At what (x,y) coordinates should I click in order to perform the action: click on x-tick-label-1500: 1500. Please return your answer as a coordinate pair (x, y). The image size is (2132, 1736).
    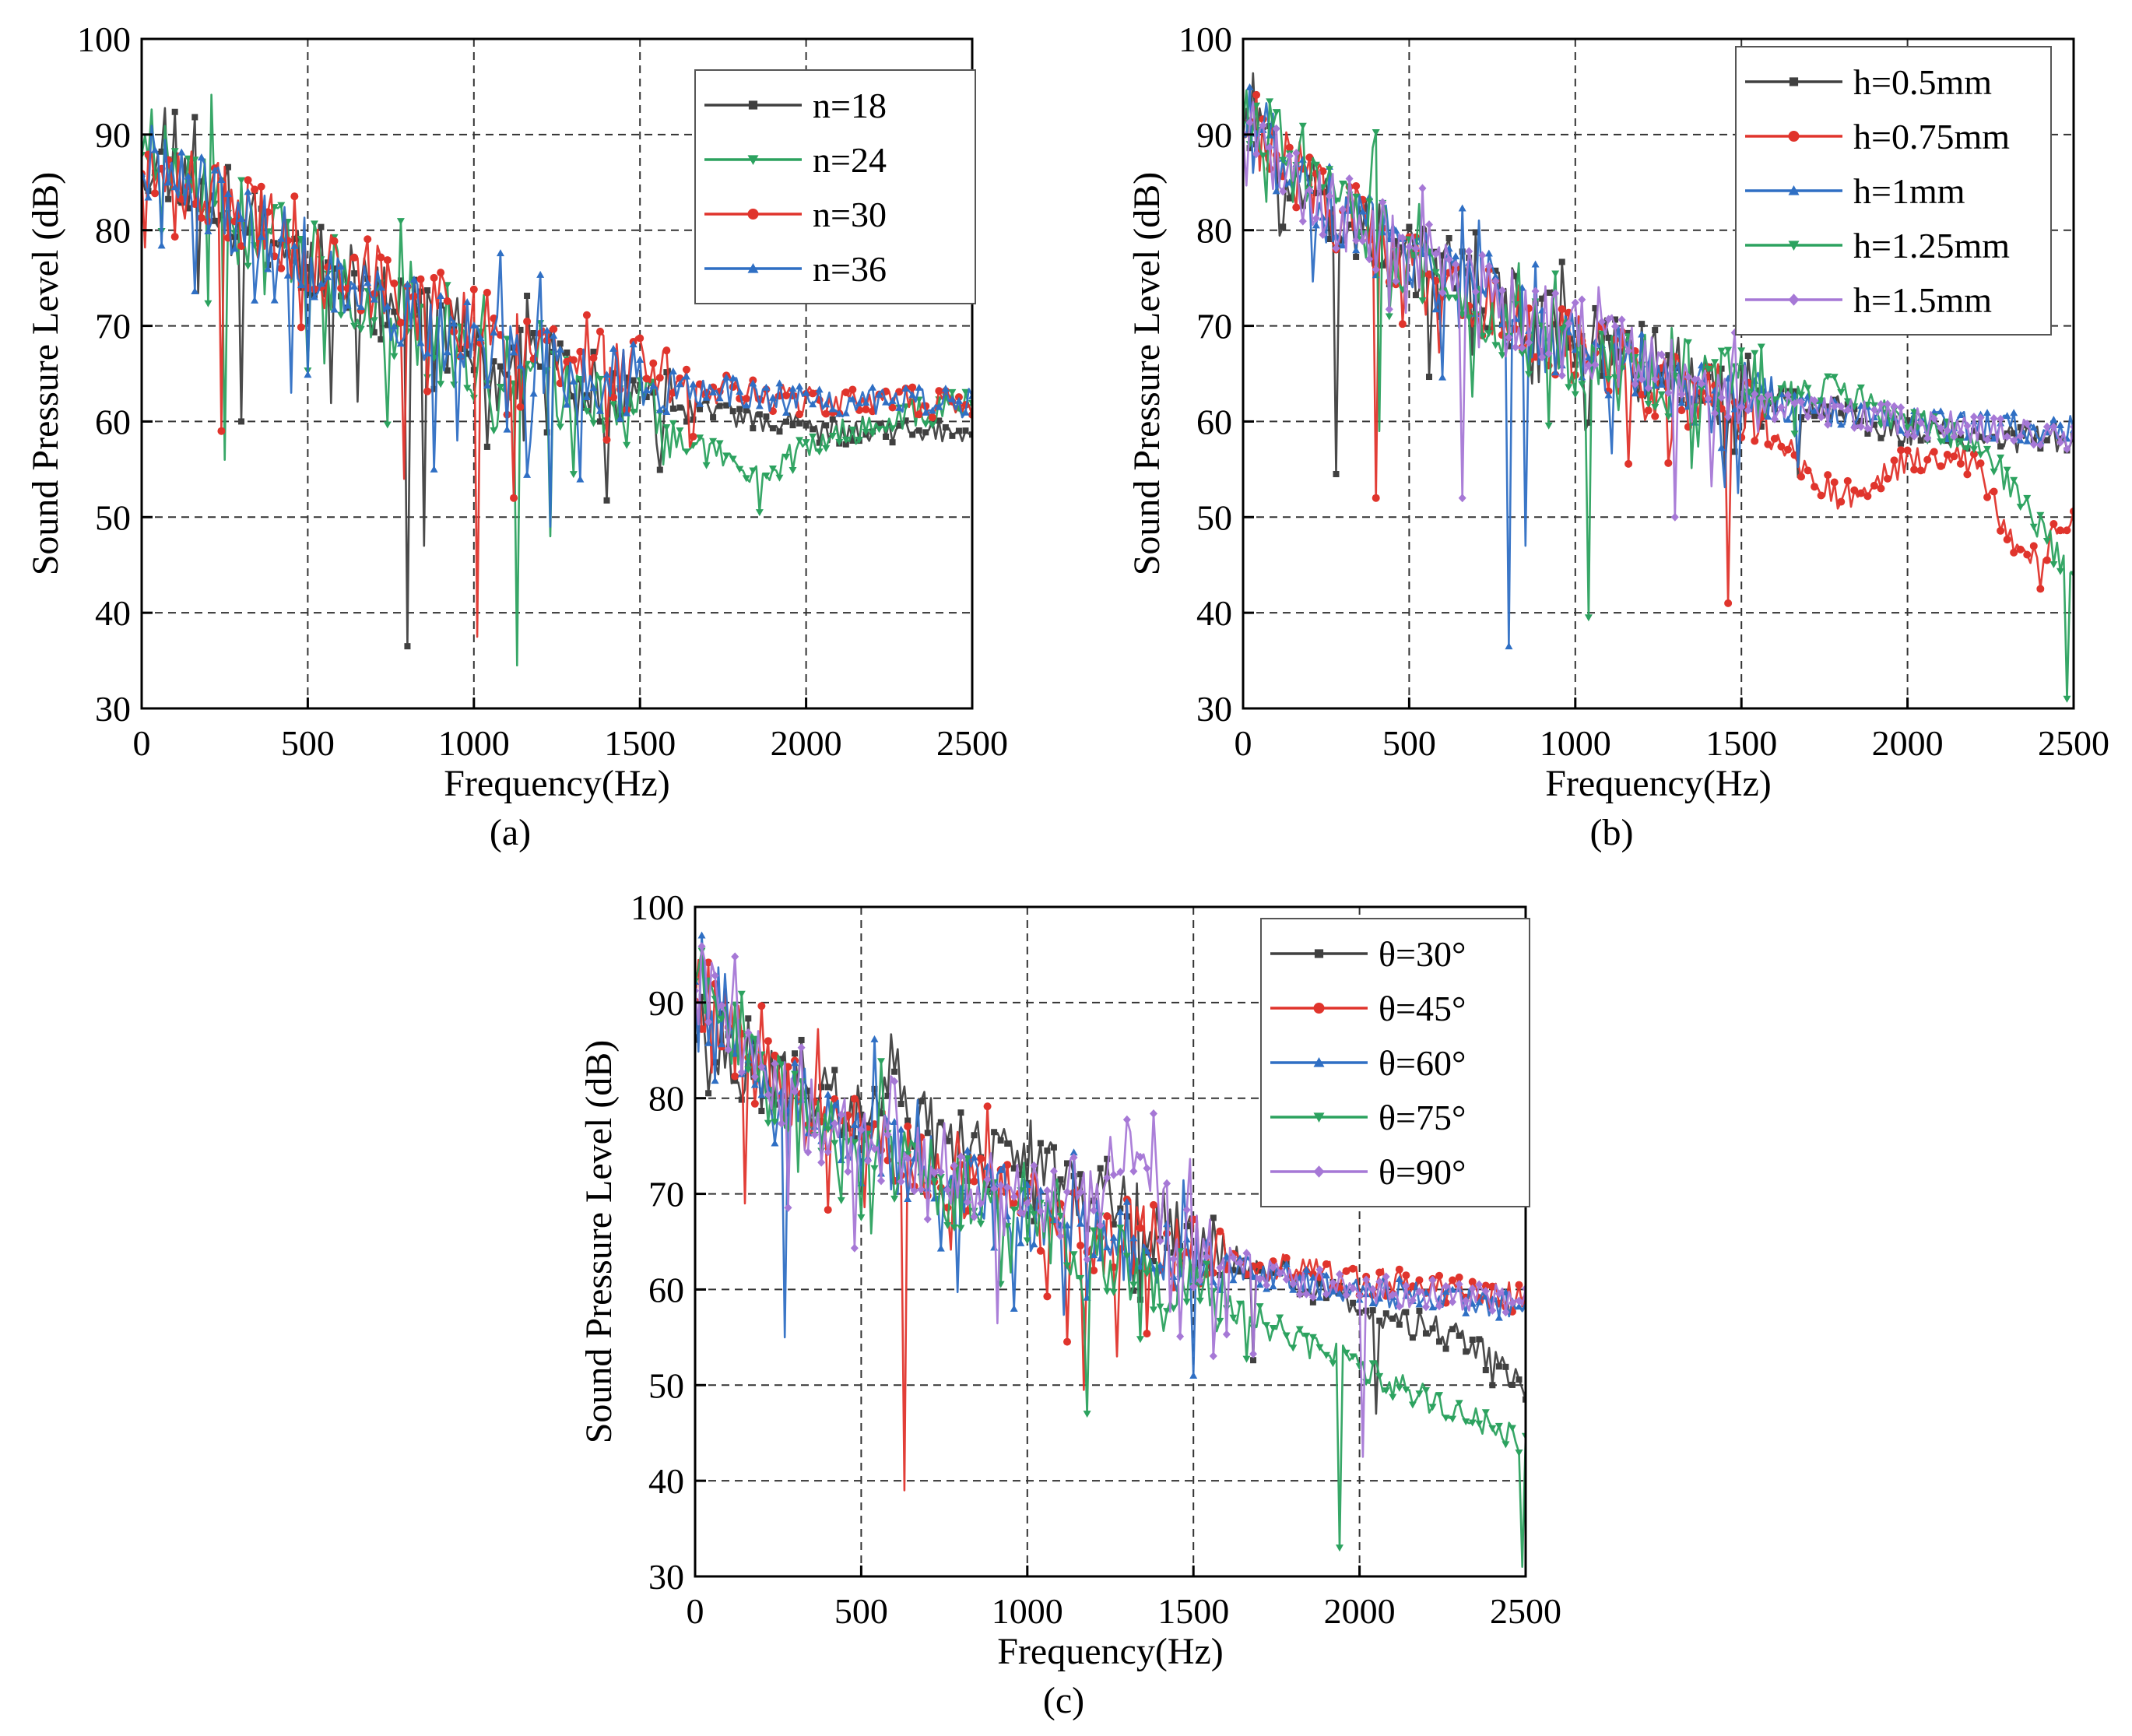
    Looking at the image, I should click on (640, 743).